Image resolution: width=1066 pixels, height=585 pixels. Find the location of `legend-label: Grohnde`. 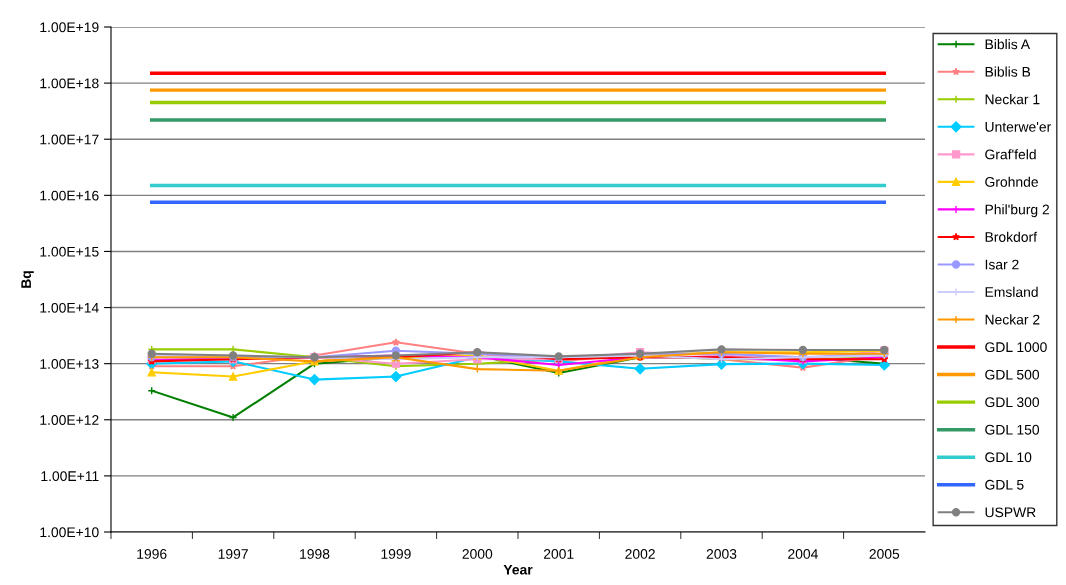

legend-label: Grohnde is located at coordinates (1011, 181).